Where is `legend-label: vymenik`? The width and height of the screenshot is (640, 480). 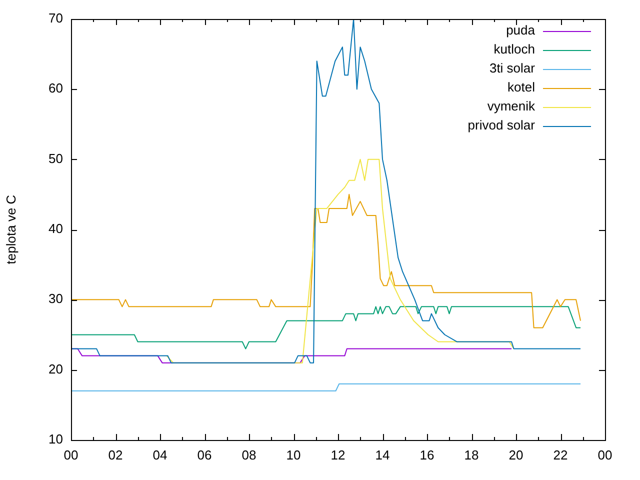 legend-label: vymenik is located at coordinates (511, 106).